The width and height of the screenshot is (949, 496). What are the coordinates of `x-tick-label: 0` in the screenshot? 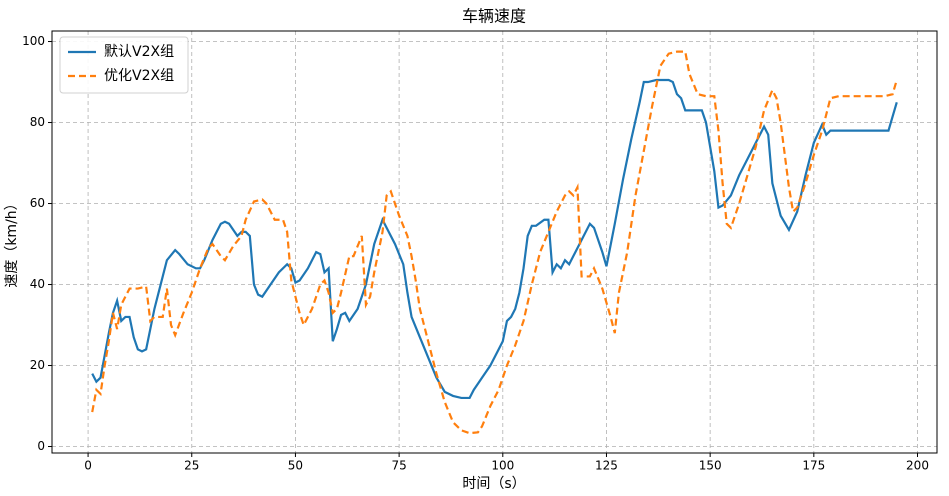 It's located at (88, 466).